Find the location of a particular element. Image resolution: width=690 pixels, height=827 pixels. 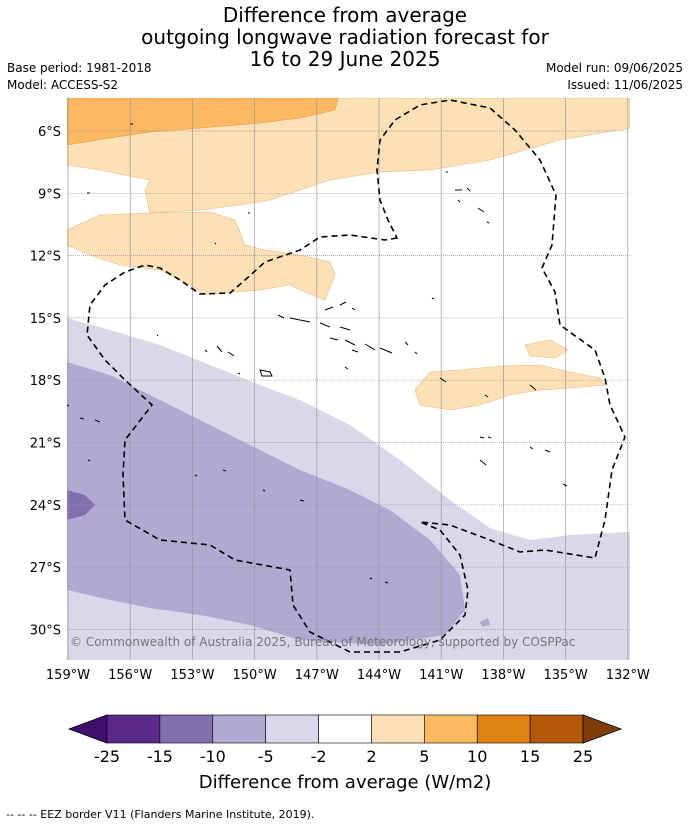

latitude-label: 6°S is located at coordinates (49, 132).